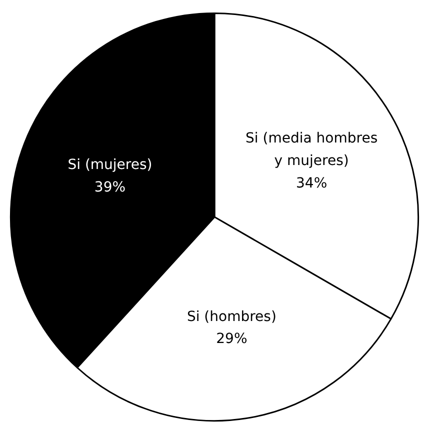 This screenshot has height=433, width=428. Describe the element at coordinates (232, 339) in the screenshot. I see `data-label: 29%` at that location.